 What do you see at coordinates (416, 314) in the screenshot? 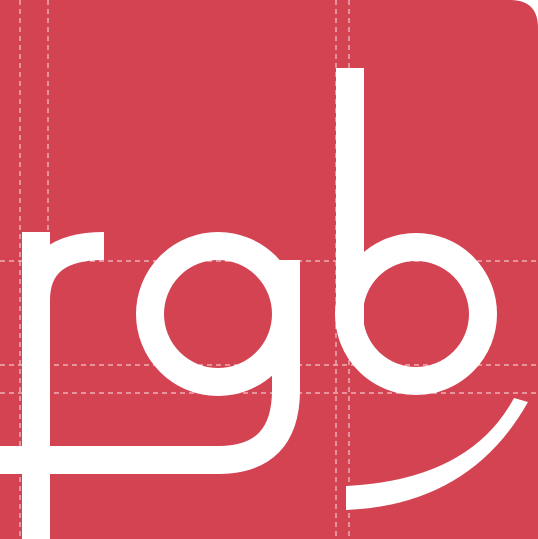
I see `letter-b-bowl` at bounding box center [416, 314].